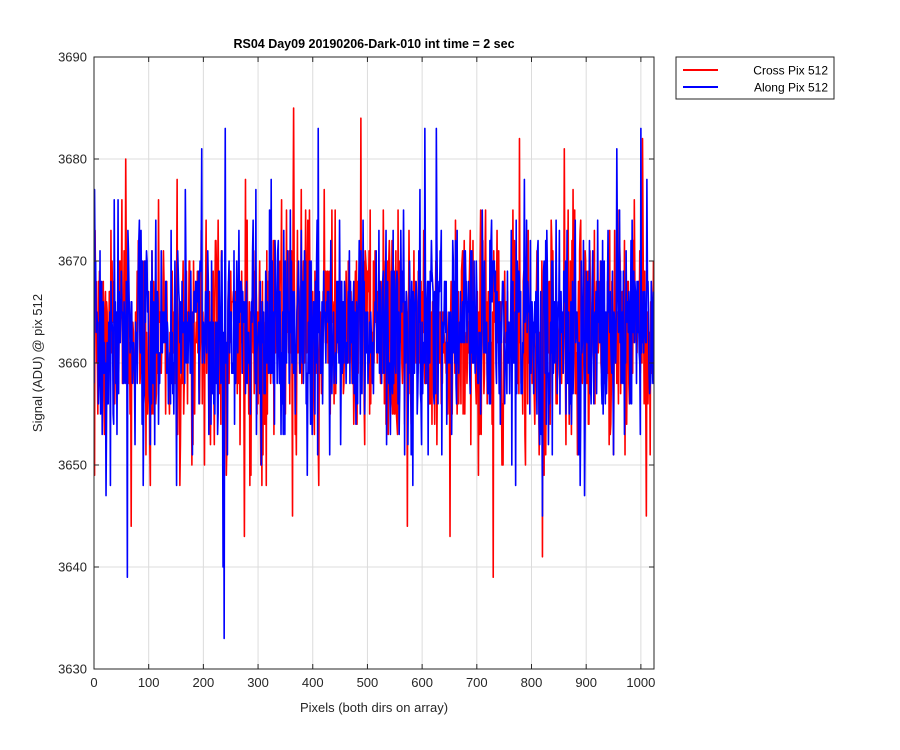  I want to click on legend-label: Along Pix 512, so click(791, 88).